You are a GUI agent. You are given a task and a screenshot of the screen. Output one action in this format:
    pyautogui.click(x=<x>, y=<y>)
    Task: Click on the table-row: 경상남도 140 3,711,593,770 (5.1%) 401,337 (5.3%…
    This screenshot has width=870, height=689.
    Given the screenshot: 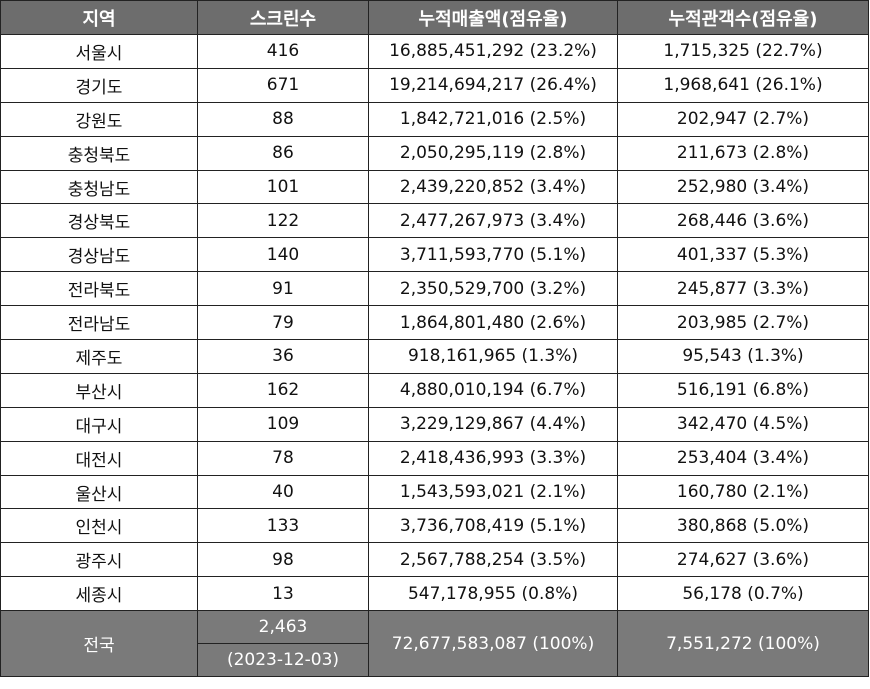 What is the action you would take?
    pyautogui.click(x=434, y=255)
    